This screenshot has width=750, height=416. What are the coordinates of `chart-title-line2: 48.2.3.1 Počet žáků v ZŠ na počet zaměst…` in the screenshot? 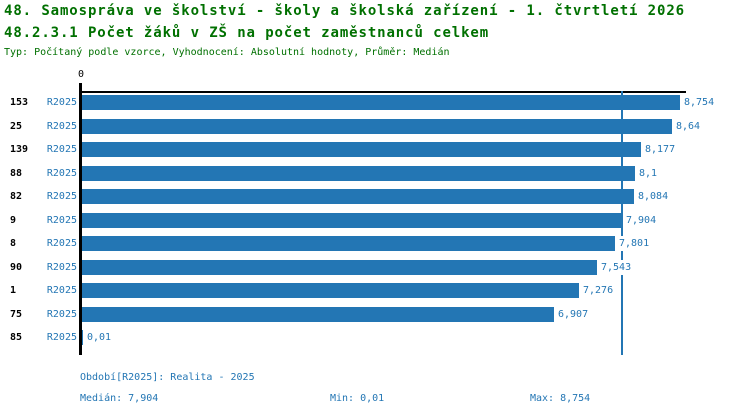 It's located at (247, 33).